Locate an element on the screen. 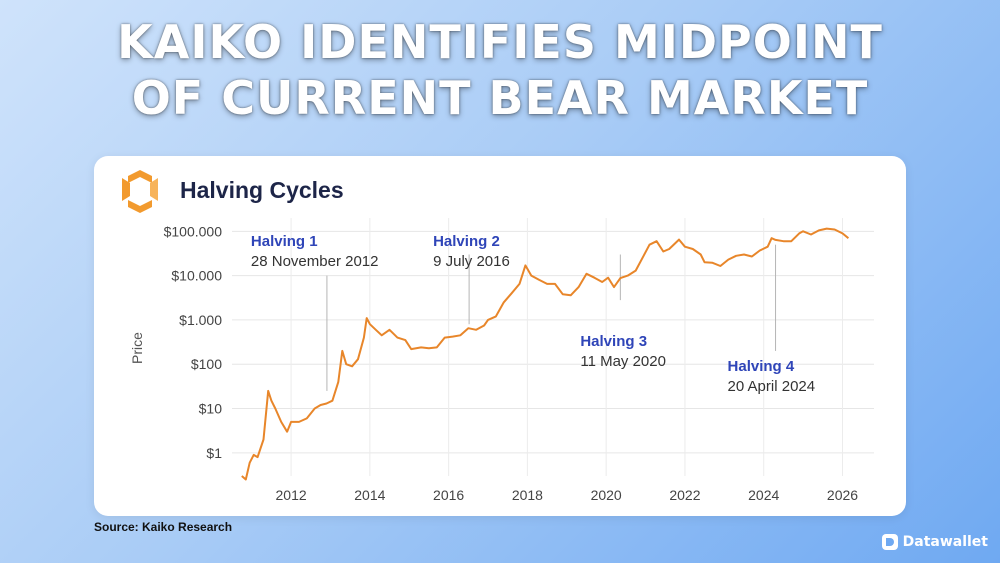  halving-date: 20 April 2024 is located at coordinates (772, 386).